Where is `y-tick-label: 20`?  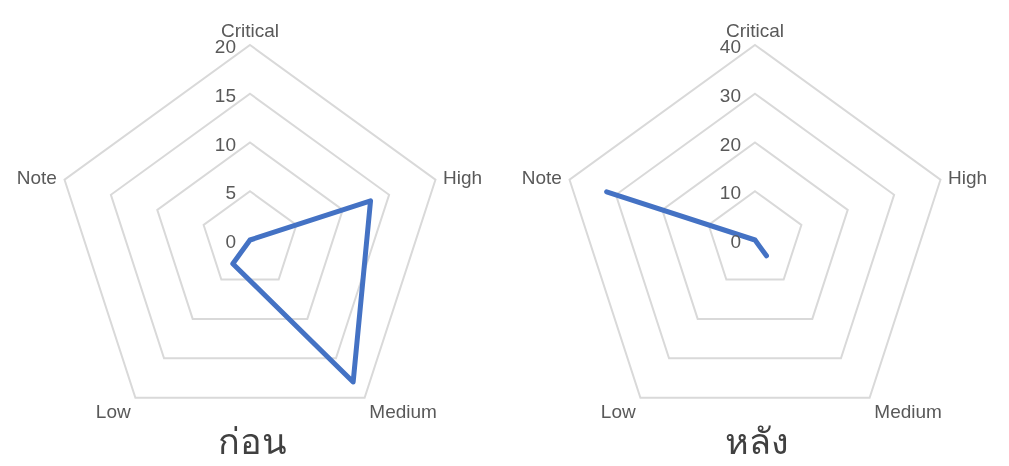
y-tick-label: 20 is located at coordinates (730, 144).